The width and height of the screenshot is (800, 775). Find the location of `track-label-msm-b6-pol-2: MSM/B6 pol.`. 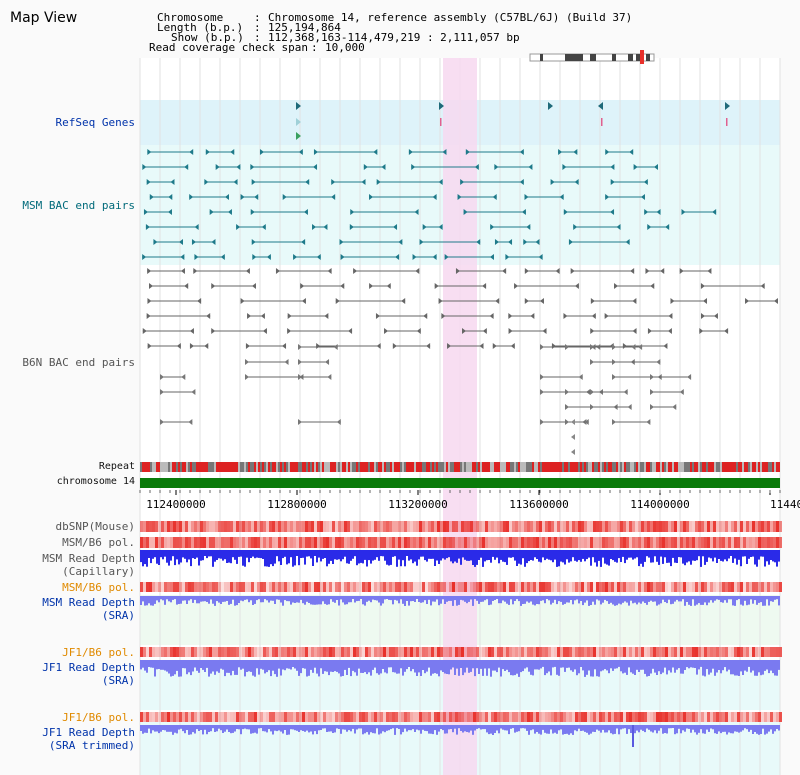

track-label-msm-b6-pol-2: MSM/B6 pol. is located at coordinates (98, 587).